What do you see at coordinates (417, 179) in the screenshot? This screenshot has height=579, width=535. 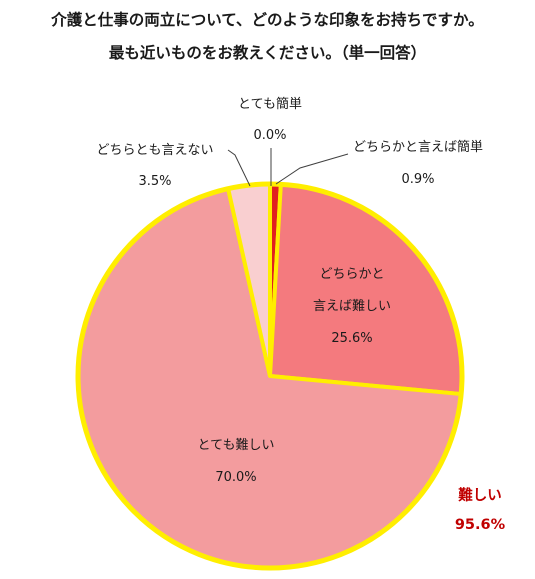 I see `slice-value-1: 0.9%` at bounding box center [417, 179].